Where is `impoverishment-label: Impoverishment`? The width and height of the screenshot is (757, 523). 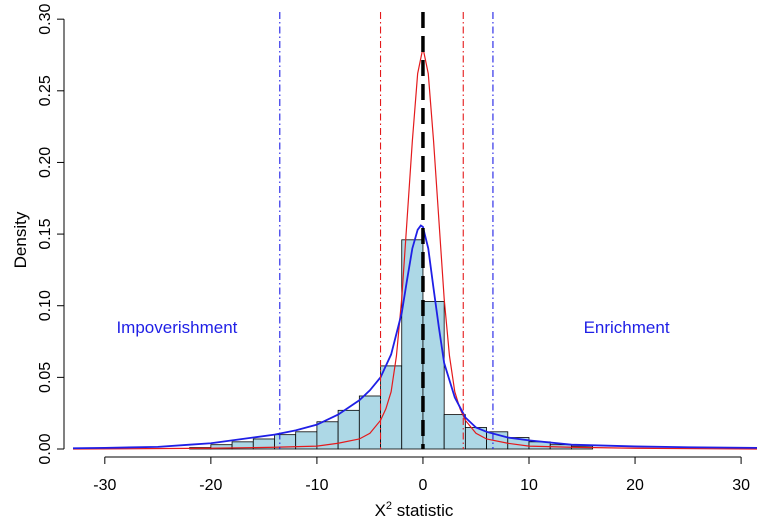 impoverishment-label: Impoverishment is located at coordinates (176, 327).